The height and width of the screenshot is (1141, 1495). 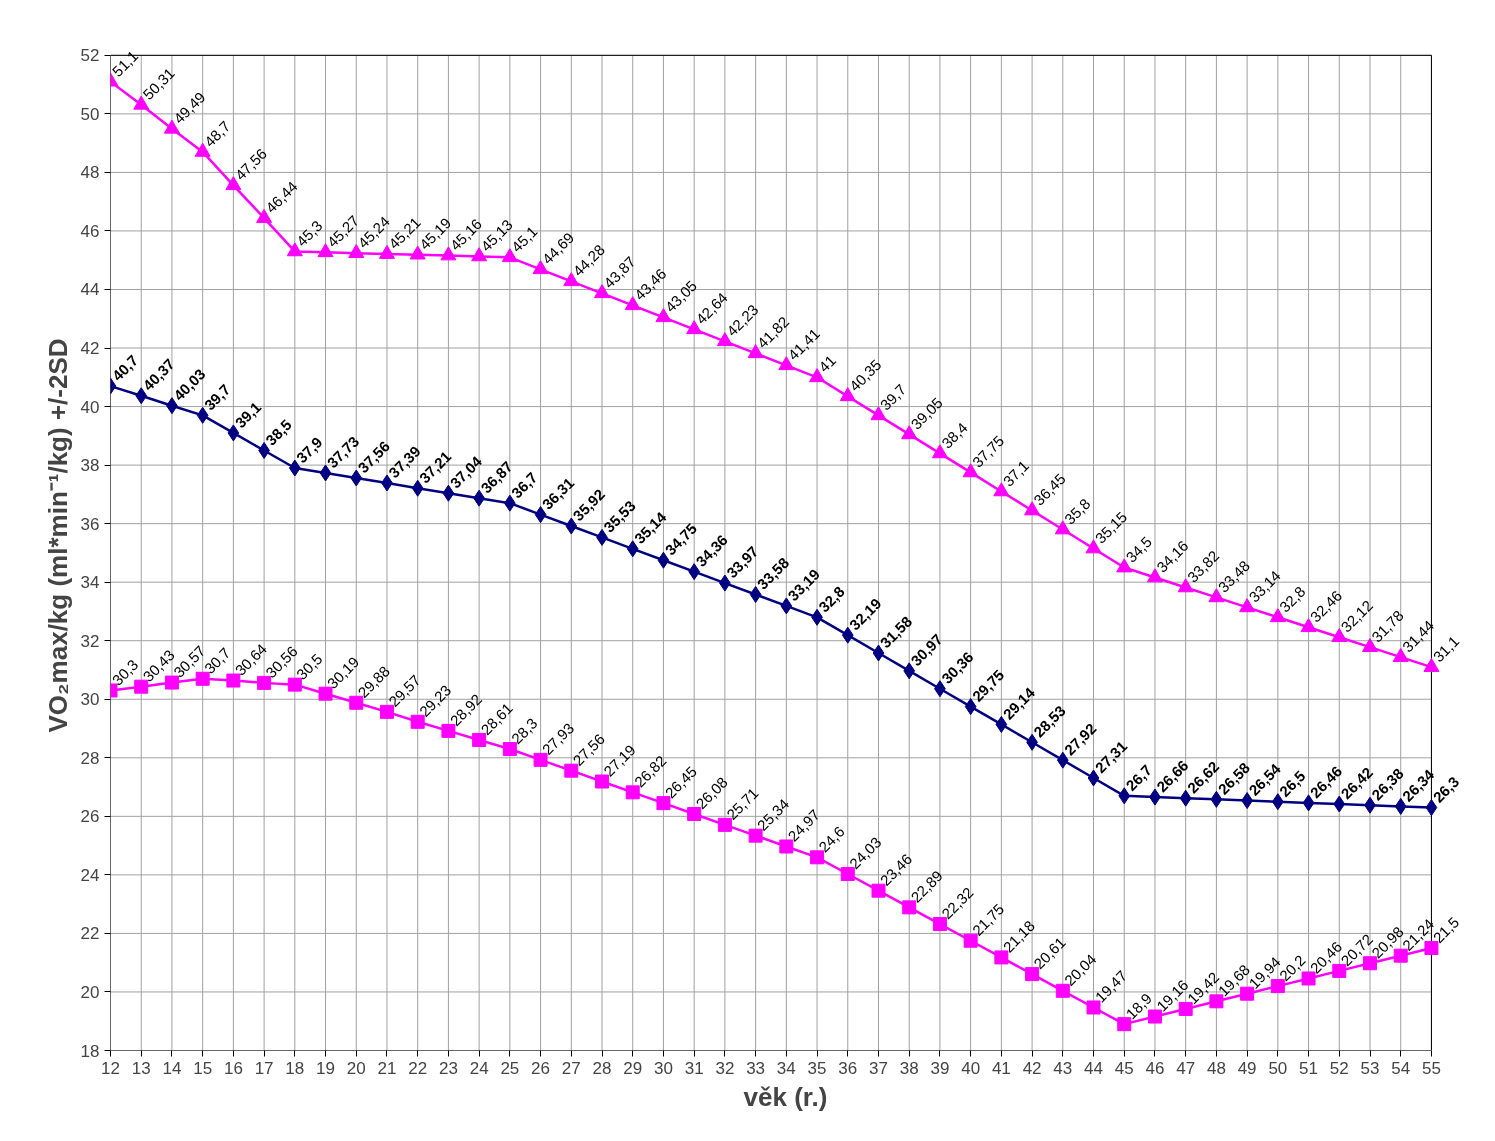 I want to click on y-tick-label: 46, so click(x=90, y=231).